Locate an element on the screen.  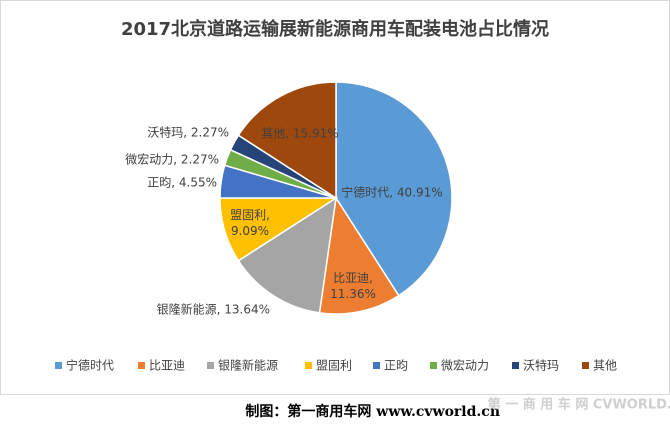
data-label: 微宏动力, 2.27% is located at coordinates (172, 159).